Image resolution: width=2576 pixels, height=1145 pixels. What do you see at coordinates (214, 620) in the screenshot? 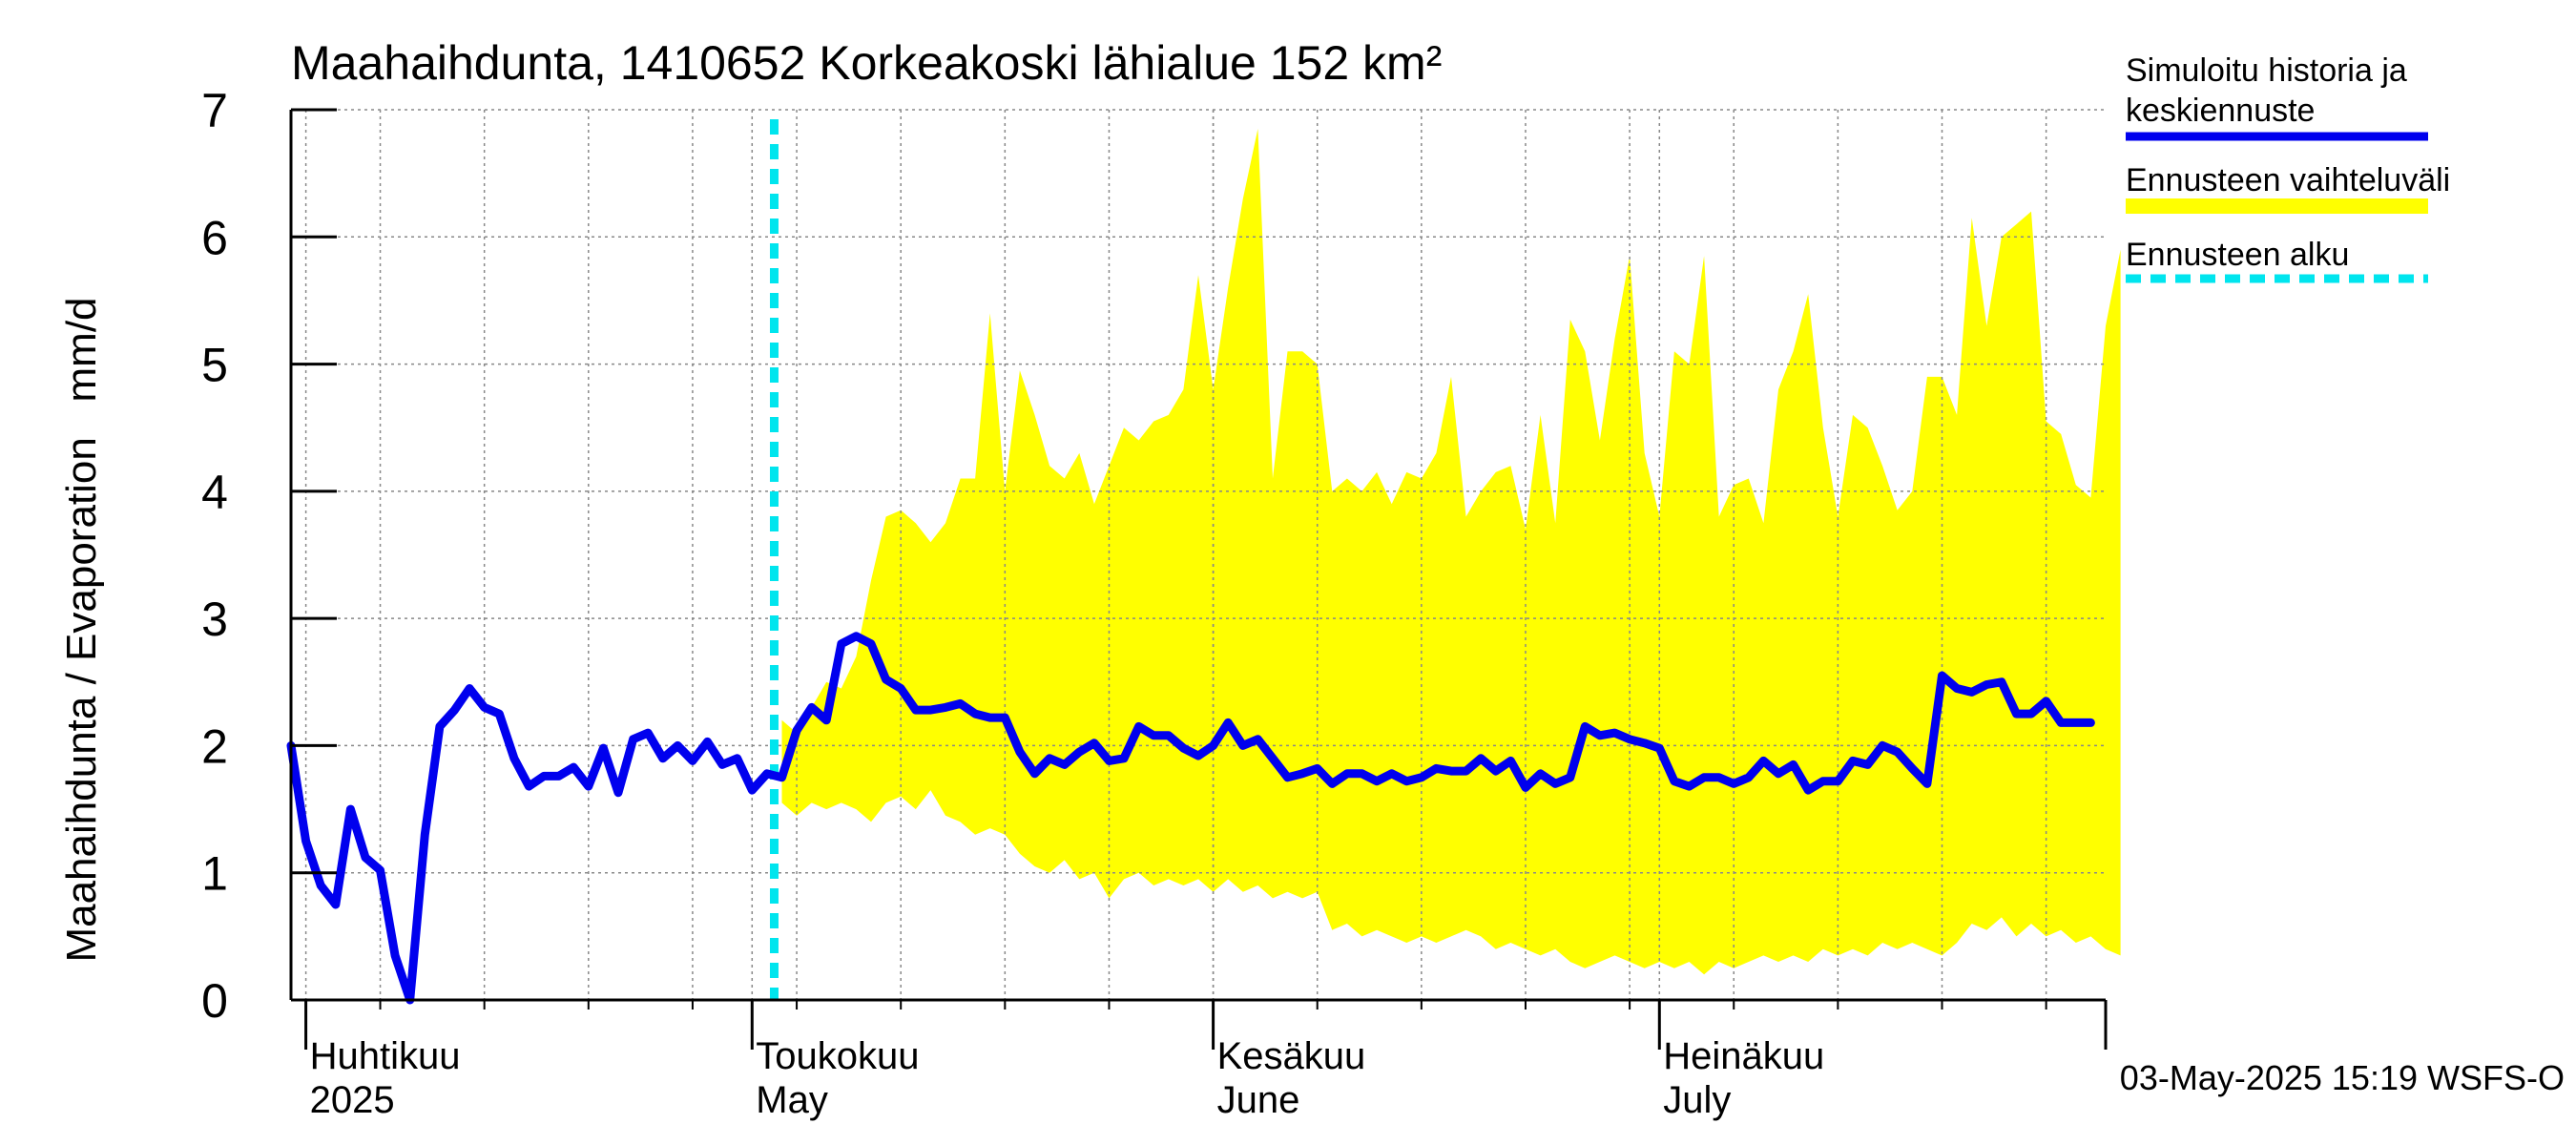
I see `y-tick-label: 3` at bounding box center [214, 620].